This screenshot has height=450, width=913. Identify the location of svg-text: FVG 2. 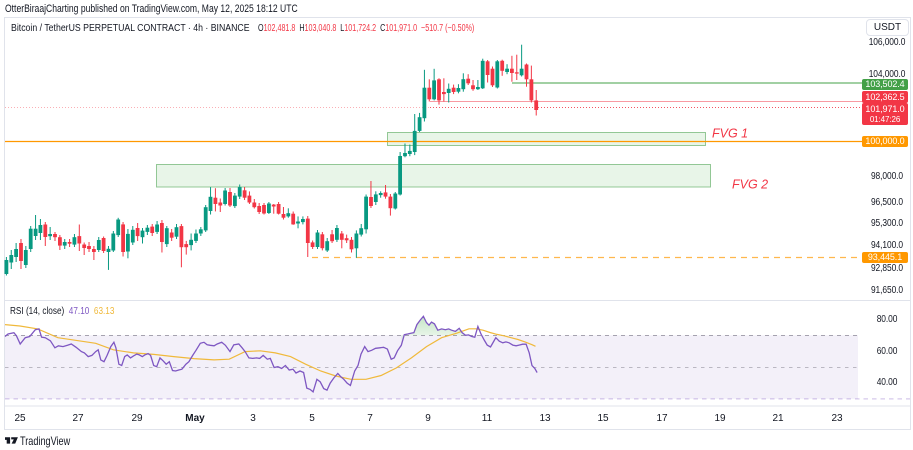
(750, 185).